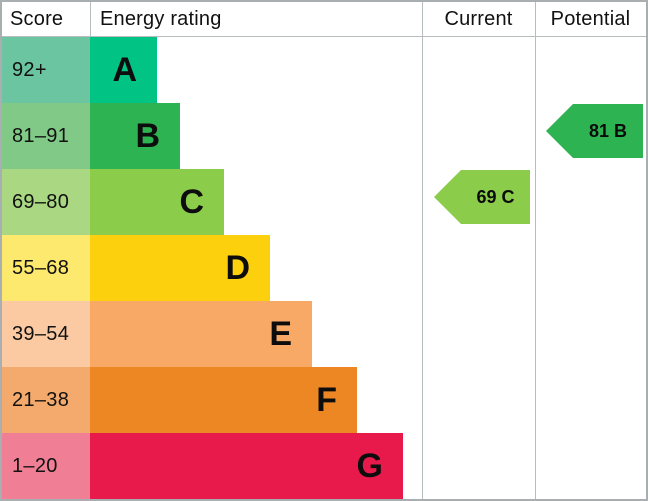  I want to click on potential-rating-label: 81 B, so click(608, 130).